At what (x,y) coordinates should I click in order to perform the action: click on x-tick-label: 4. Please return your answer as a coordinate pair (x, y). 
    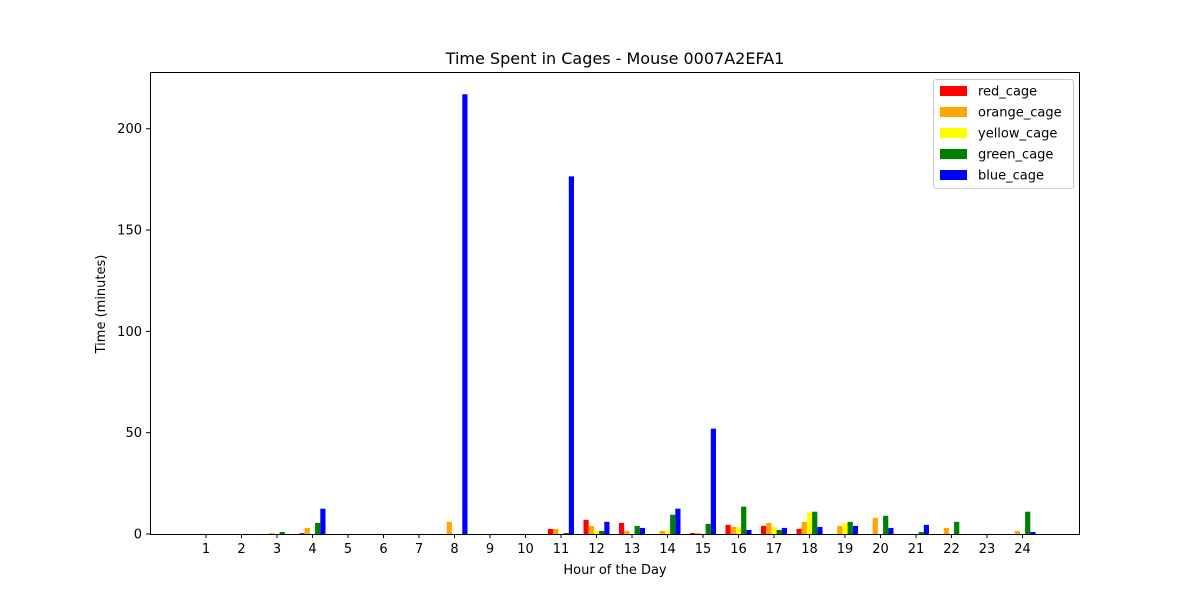
    Looking at the image, I should click on (312, 549).